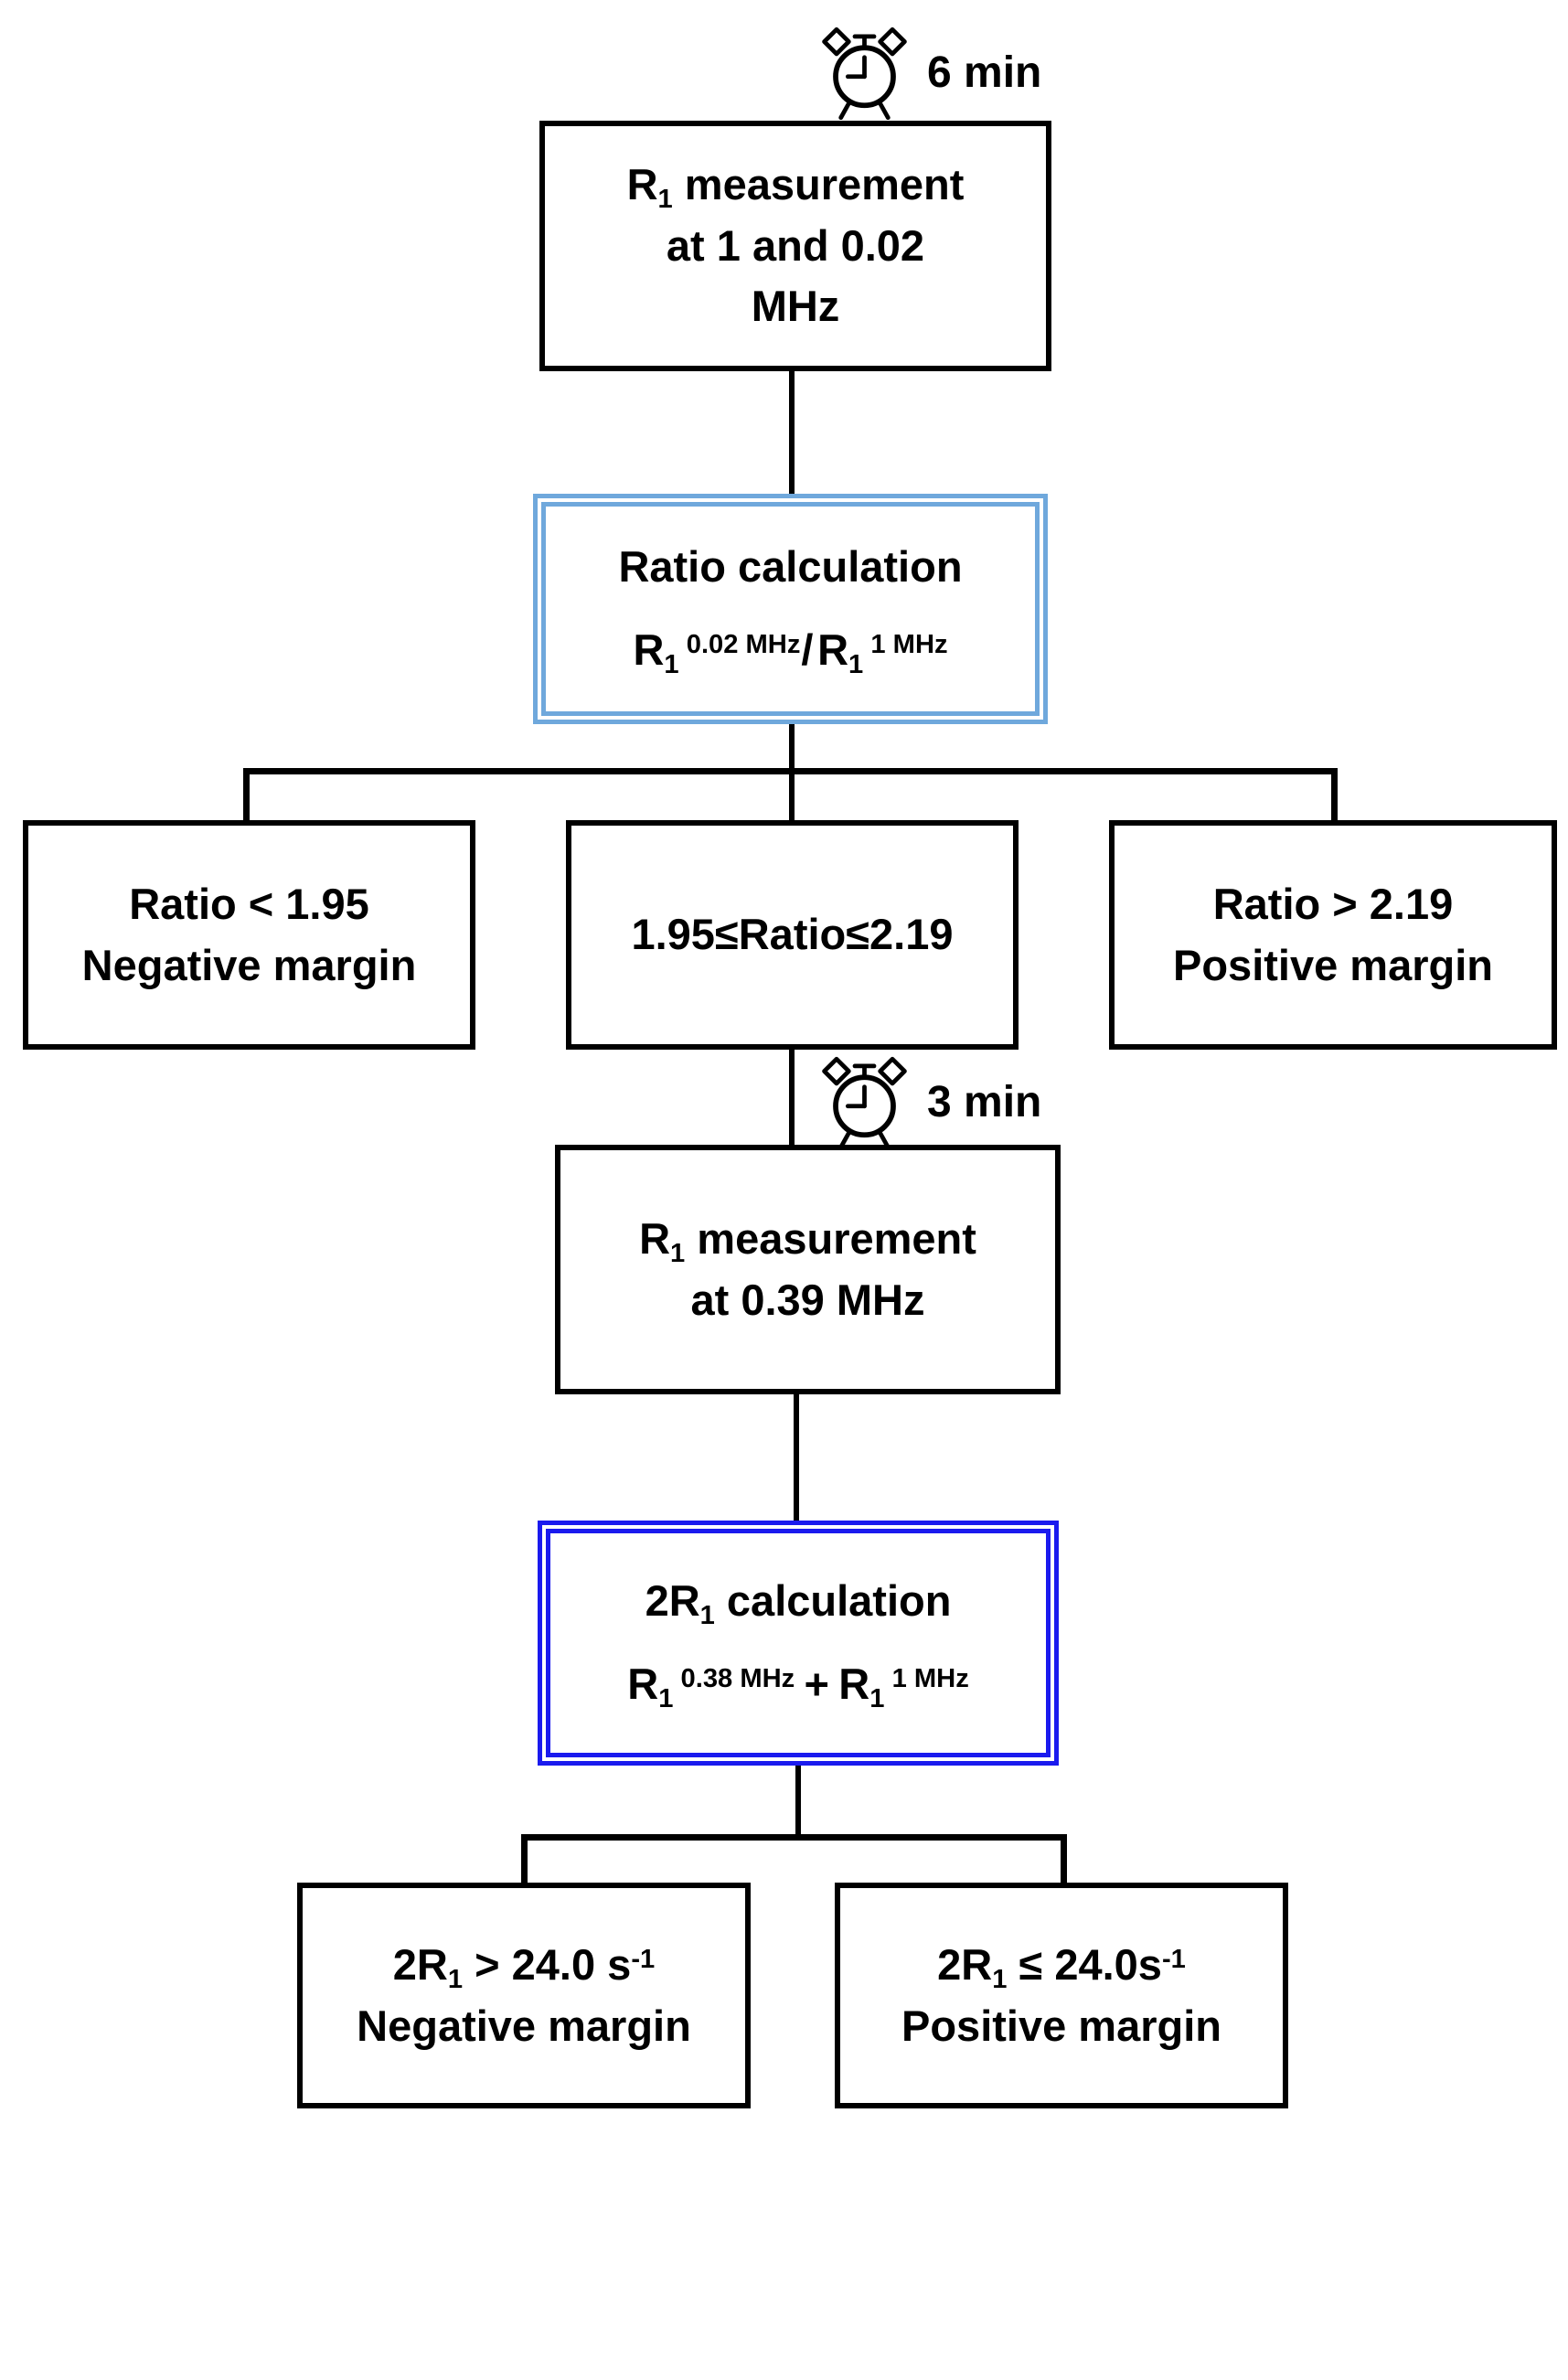 Image resolution: width=1568 pixels, height=2380 pixels. Describe the element at coordinates (798, 1643) in the screenshot. I see `node-2r1-calculation: 2R1 calculation R10.38 MHz + R11 MHz` at that location.